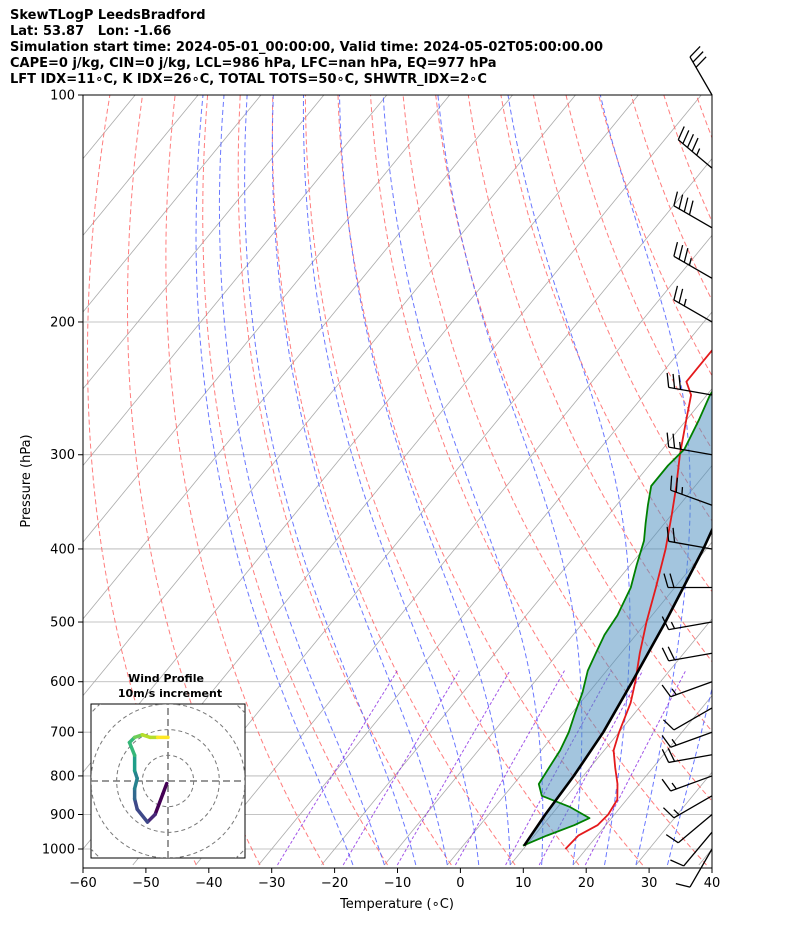 This screenshot has height=937, width=794. What do you see at coordinates (62, 96) in the screenshot?
I see `y-tick-label: 100` at bounding box center [62, 96].